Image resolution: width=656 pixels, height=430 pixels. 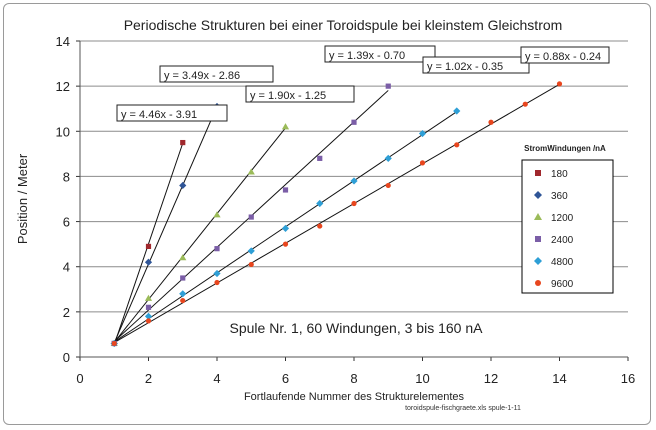 What do you see at coordinates (63, 86) in the screenshot?
I see `y-tick-label: 12` at bounding box center [63, 86].